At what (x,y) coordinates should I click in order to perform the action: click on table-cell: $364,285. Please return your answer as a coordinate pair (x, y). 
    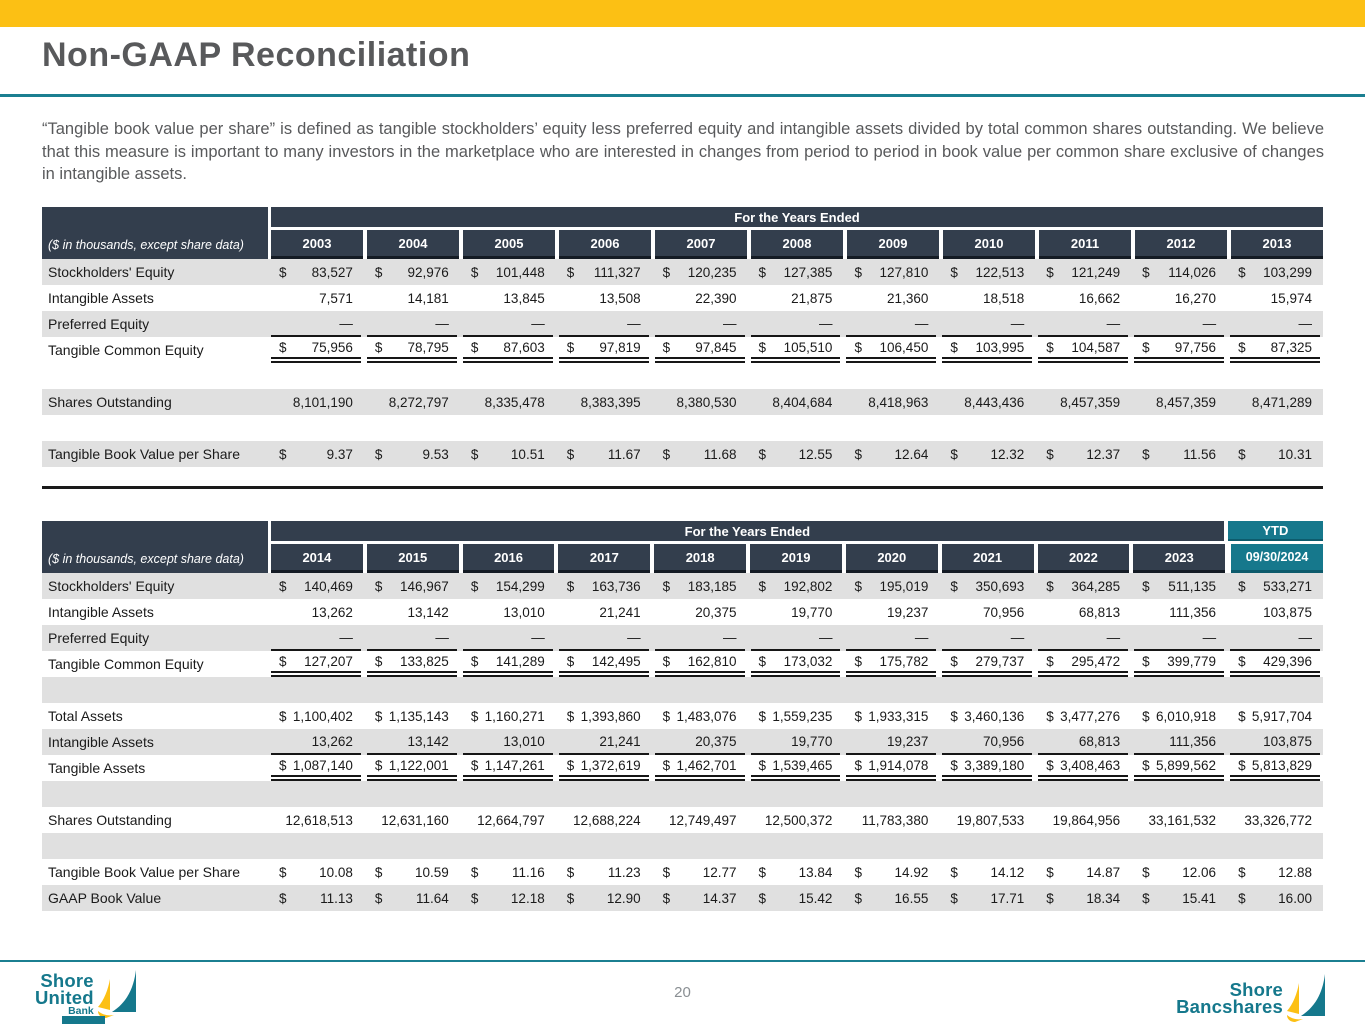
    Looking at the image, I should click on (1083, 586).